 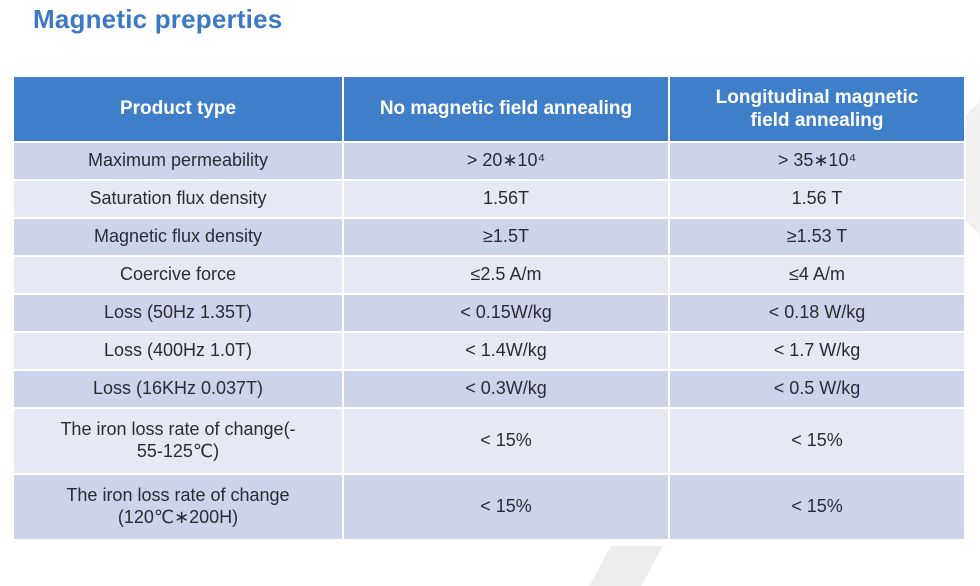 What do you see at coordinates (506, 351) in the screenshot?
I see `value-no-annealing: < 1.4W/kg` at bounding box center [506, 351].